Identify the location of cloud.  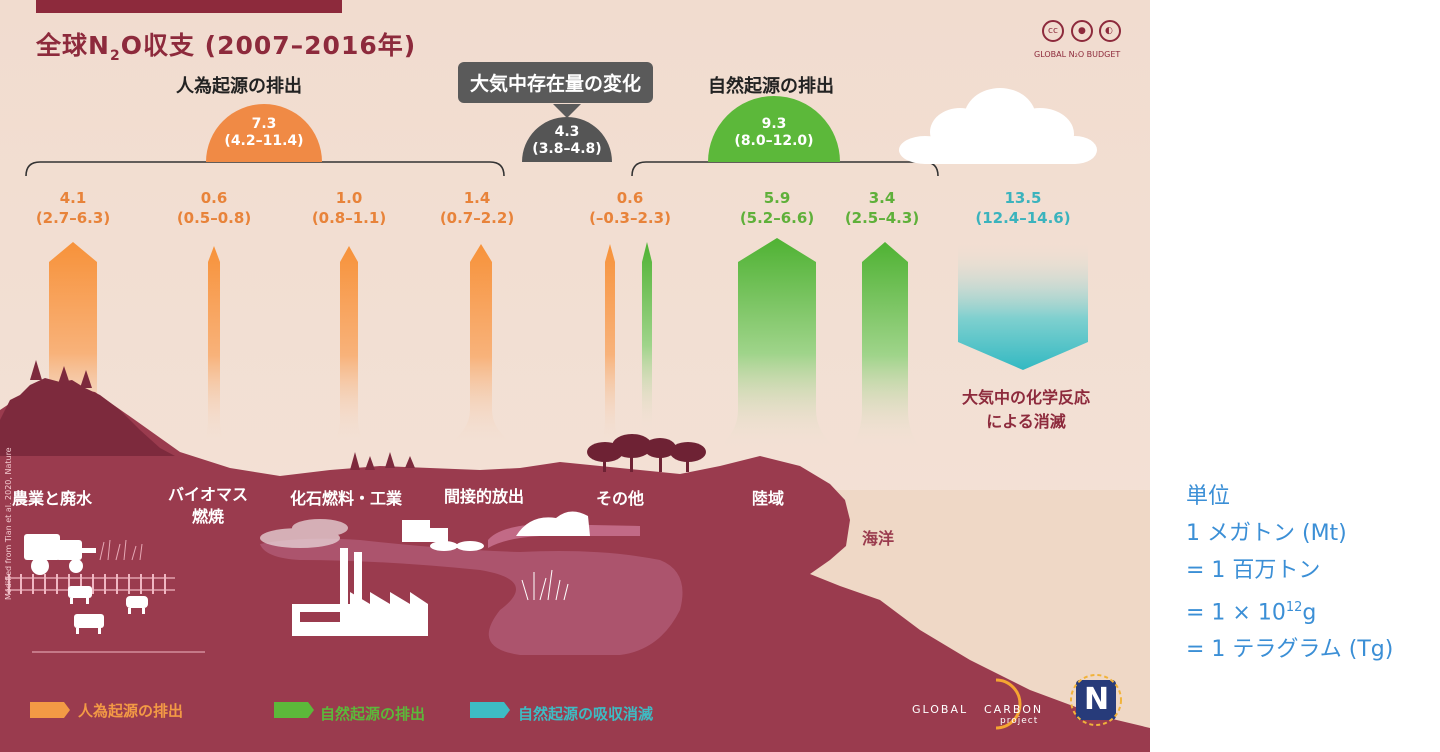
(998, 126).